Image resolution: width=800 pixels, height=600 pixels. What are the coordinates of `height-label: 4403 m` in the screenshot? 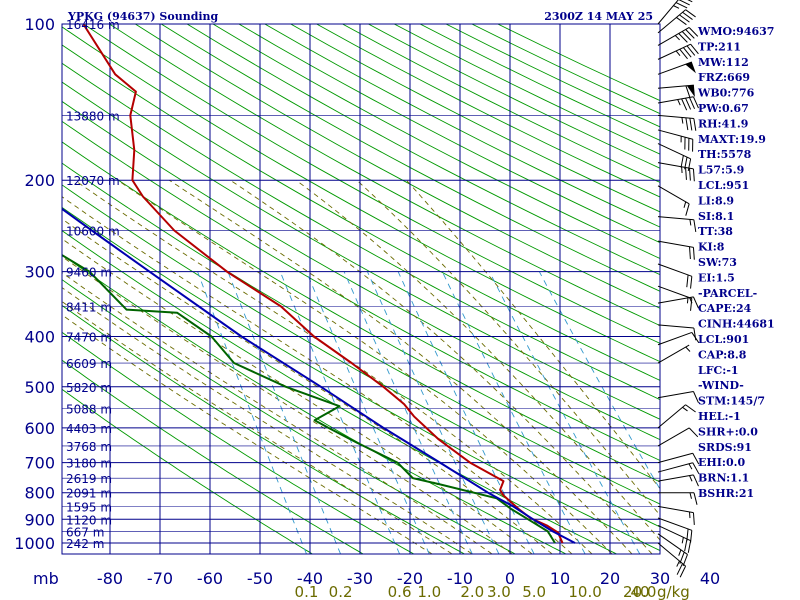 It's located at (89, 429).